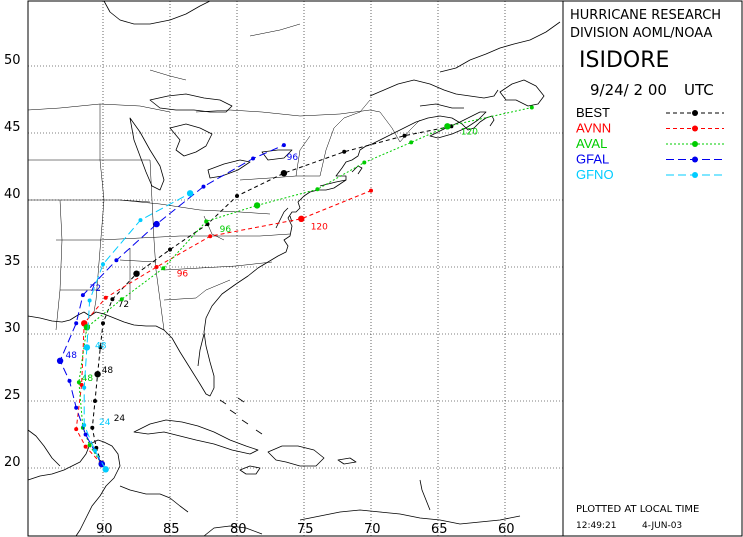 This screenshot has height=537, width=743. Describe the element at coordinates (650, 128) in the screenshot. I see `legend-row-avnn: AVNN` at that location.